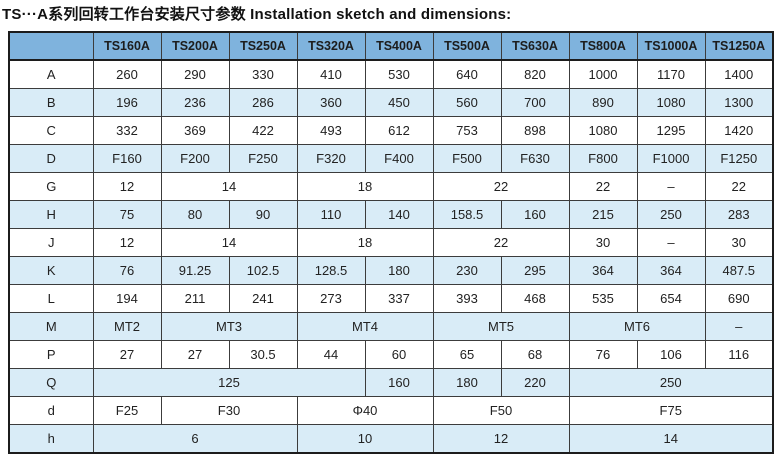  What do you see at coordinates (399, 74) in the screenshot?
I see `dimension-cell: 530` at bounding box center [399, 74].